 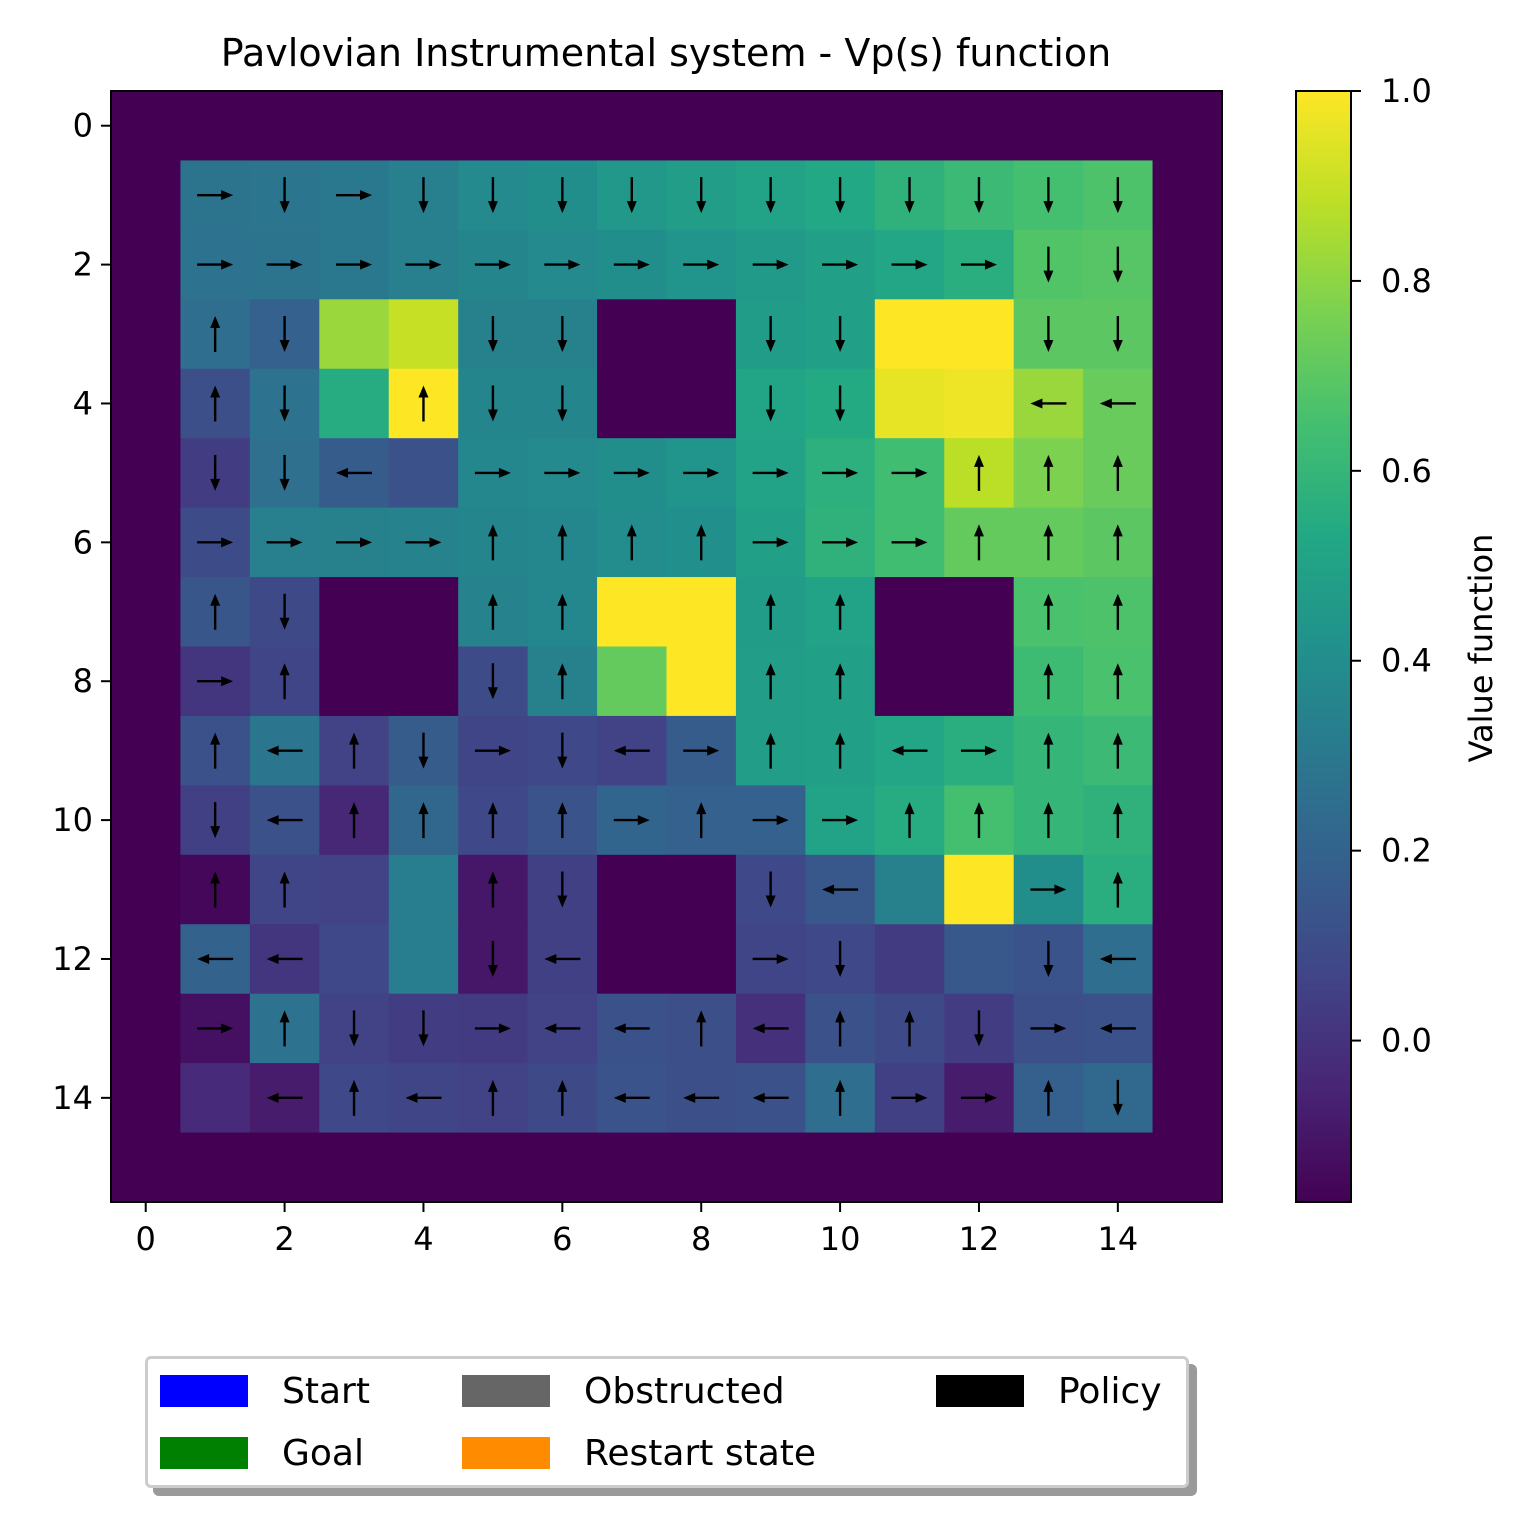 I want to click on legend-swatch-obstructed, so click(x=506, y=1391).